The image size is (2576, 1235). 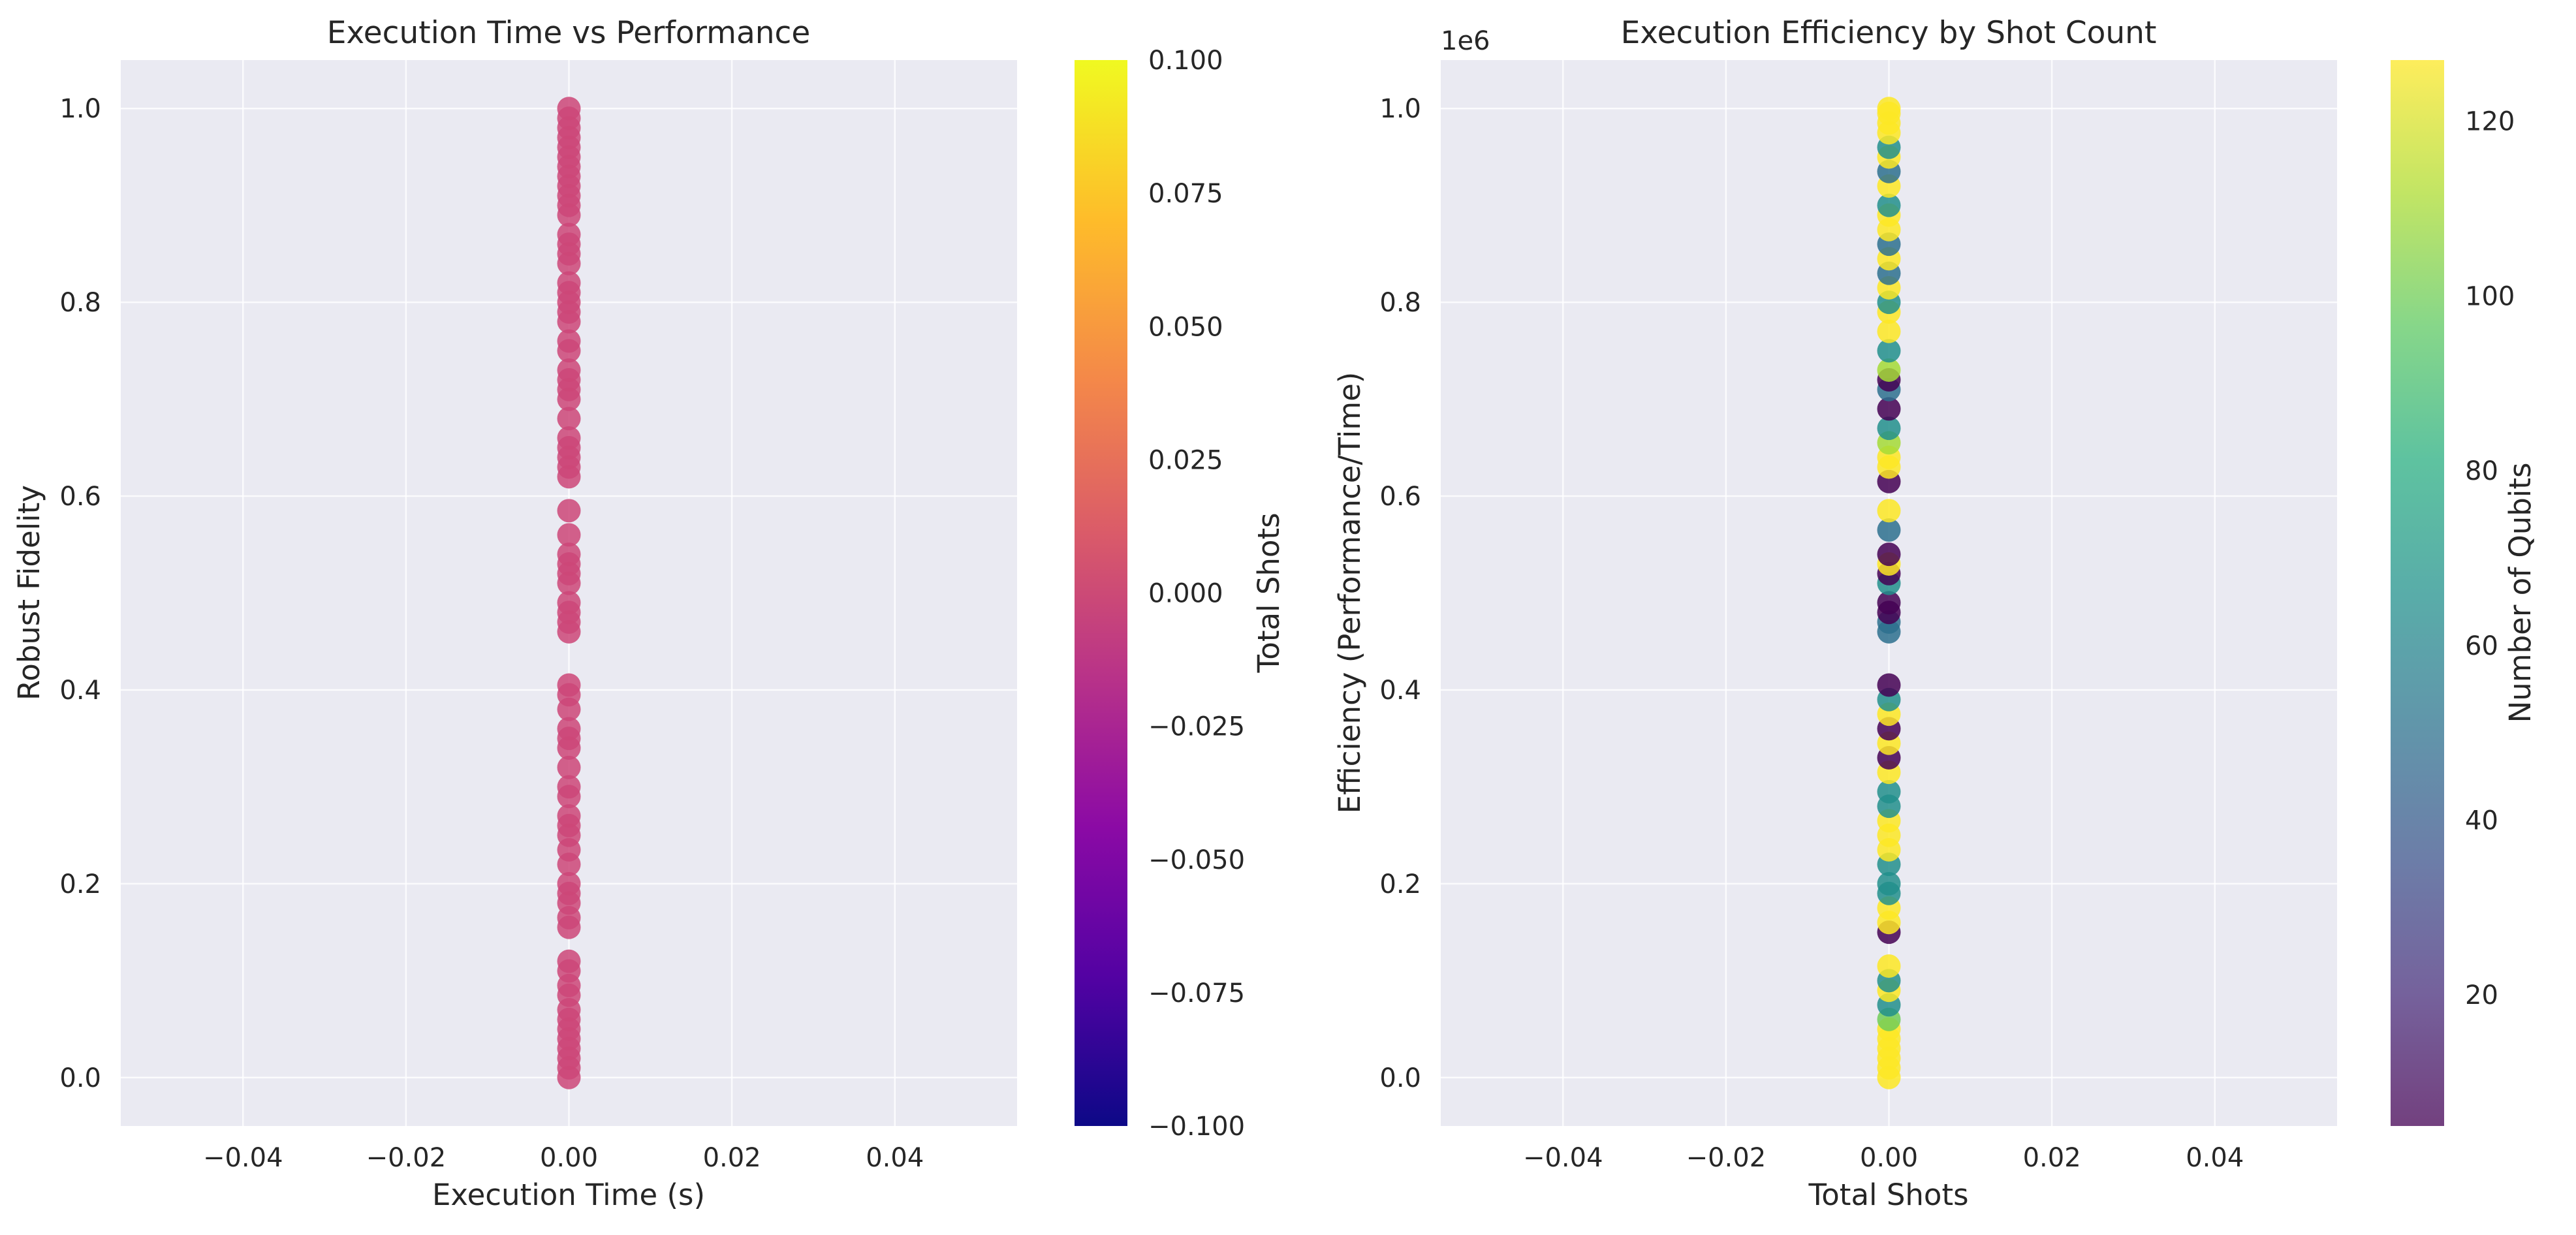 What do you see at coordinates (1101, 593) in the screenshot?
I see `left-colorbar` at bounding box center [1101, 593].